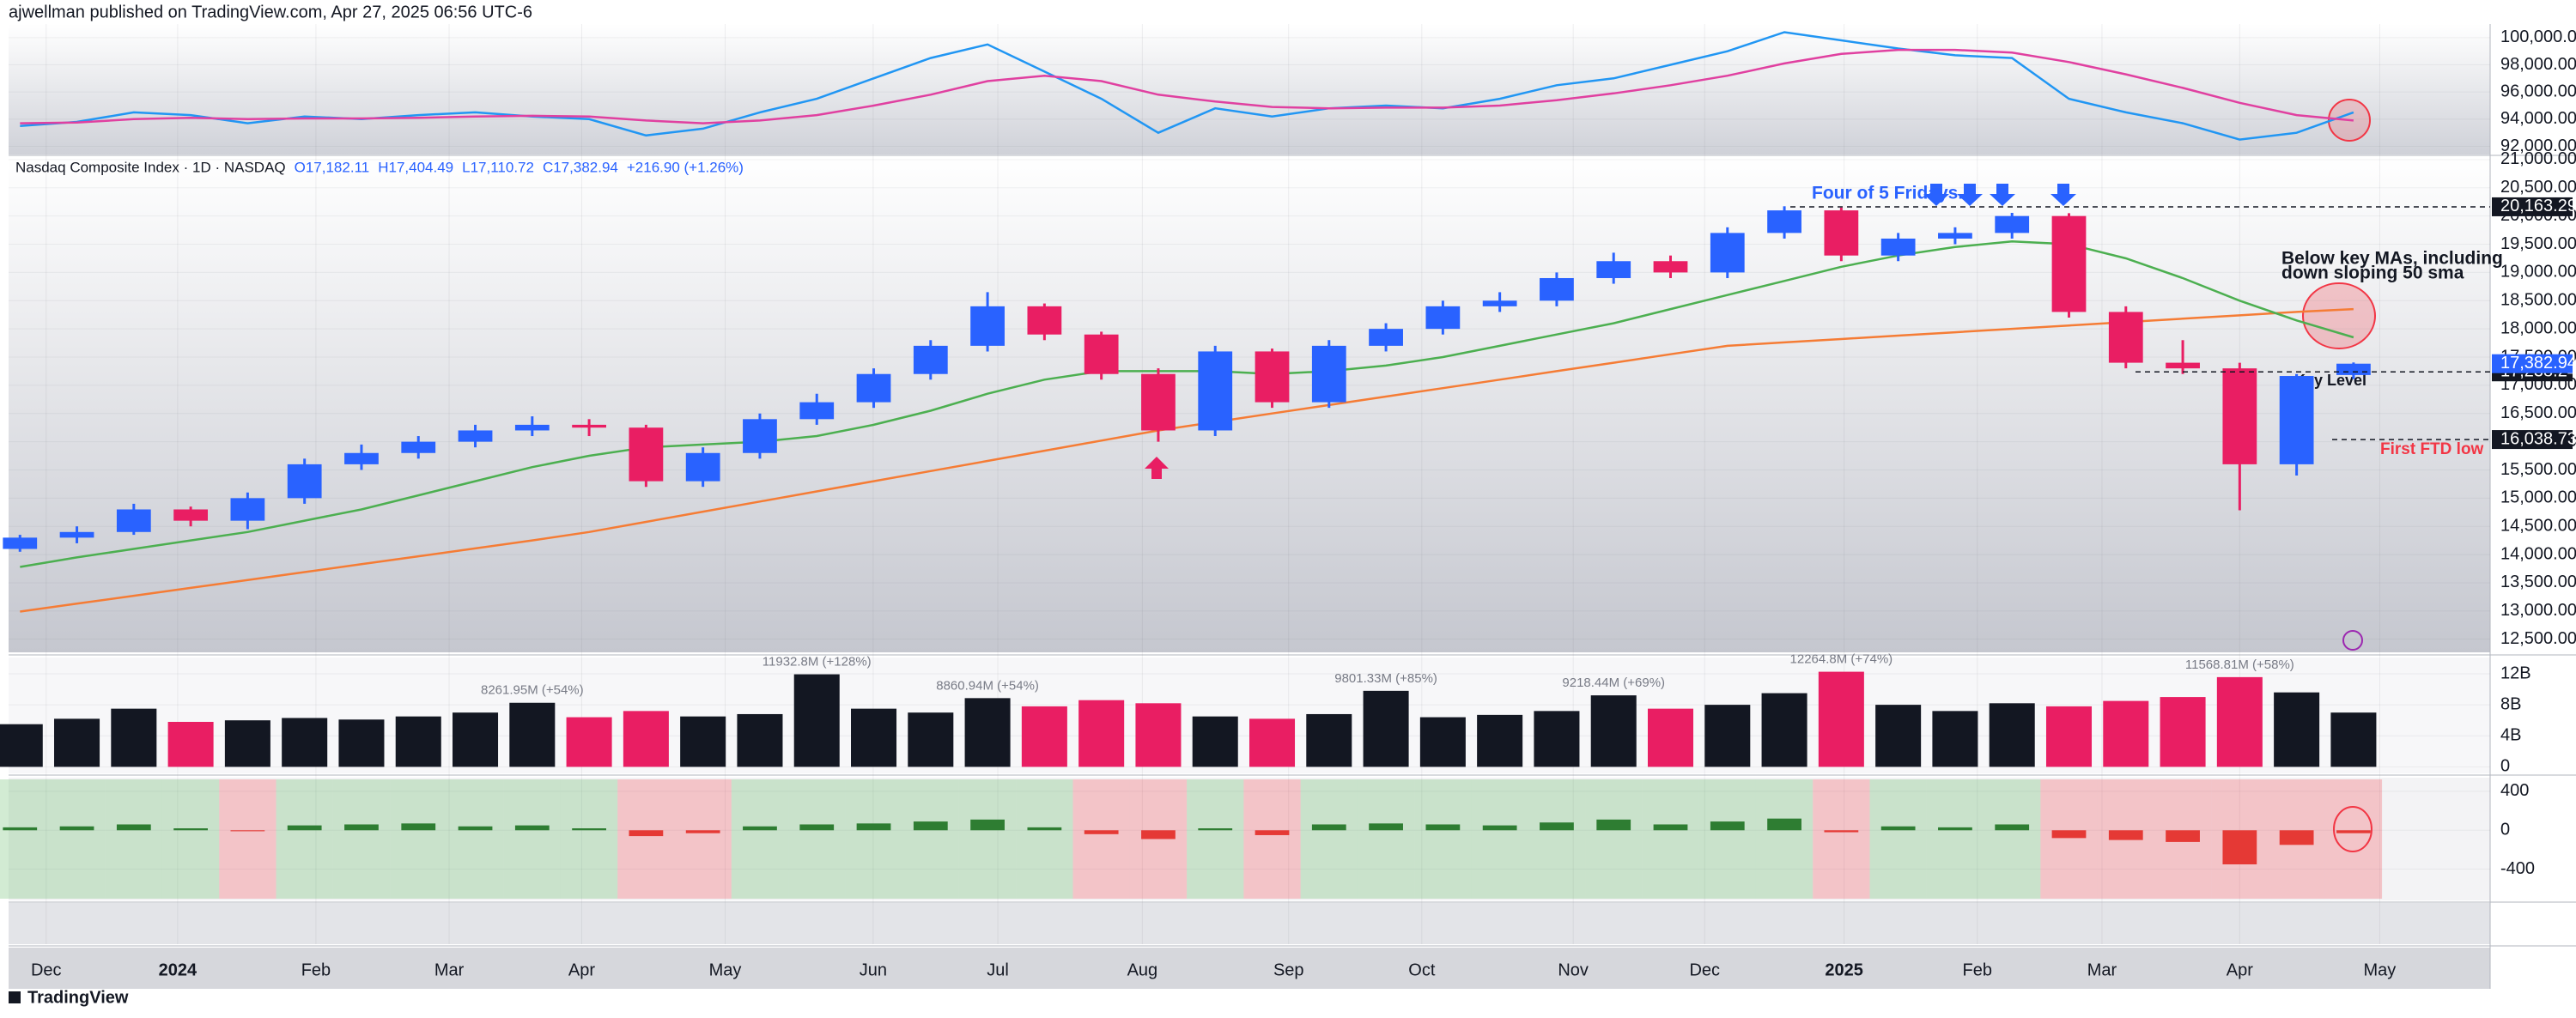 Image resolution: width=2576 pixels, height=1018 pixels. Describe the element at coordinates (1157, 468) in the screenshot. I see `arrow` at that location.